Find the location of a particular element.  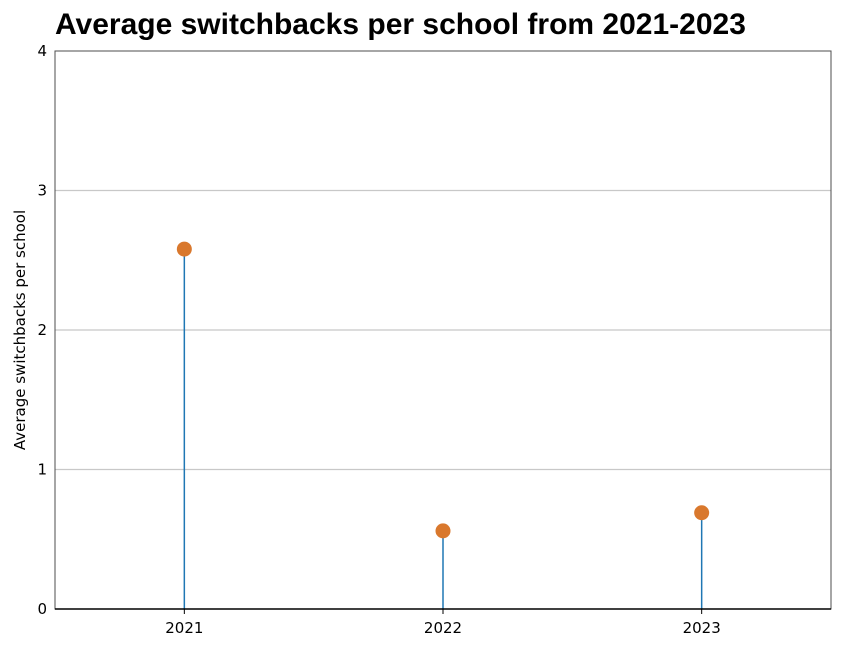

marker-2021 is located at coordinates (184, 249).